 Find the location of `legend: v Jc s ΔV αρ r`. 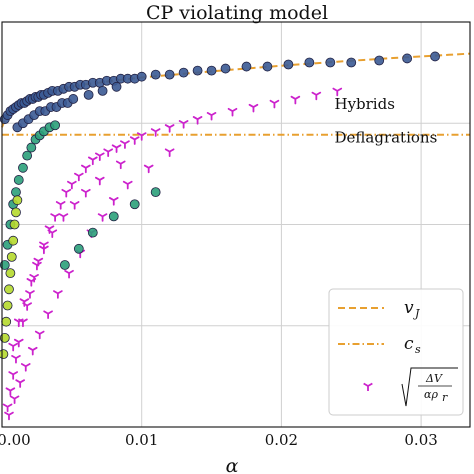

legend: v Jc s ΔV αρ r is located at coordinates (396, 352).